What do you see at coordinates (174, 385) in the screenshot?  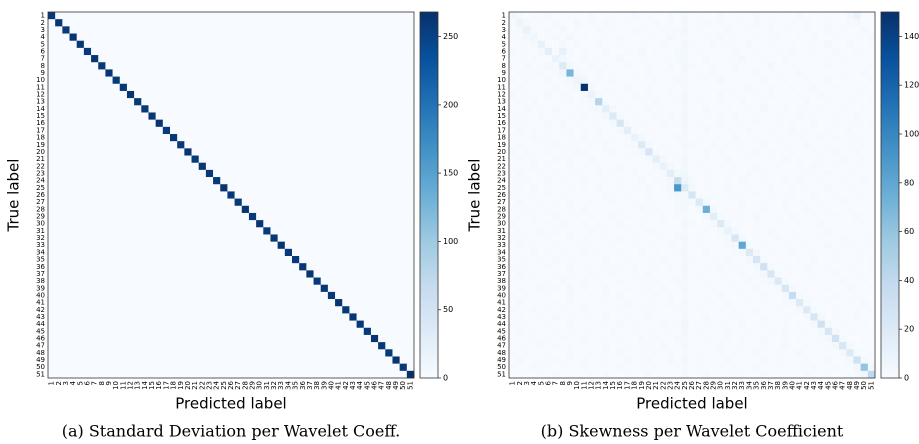 I see `x-tick-label: 18` at bounding box center [174, 385].